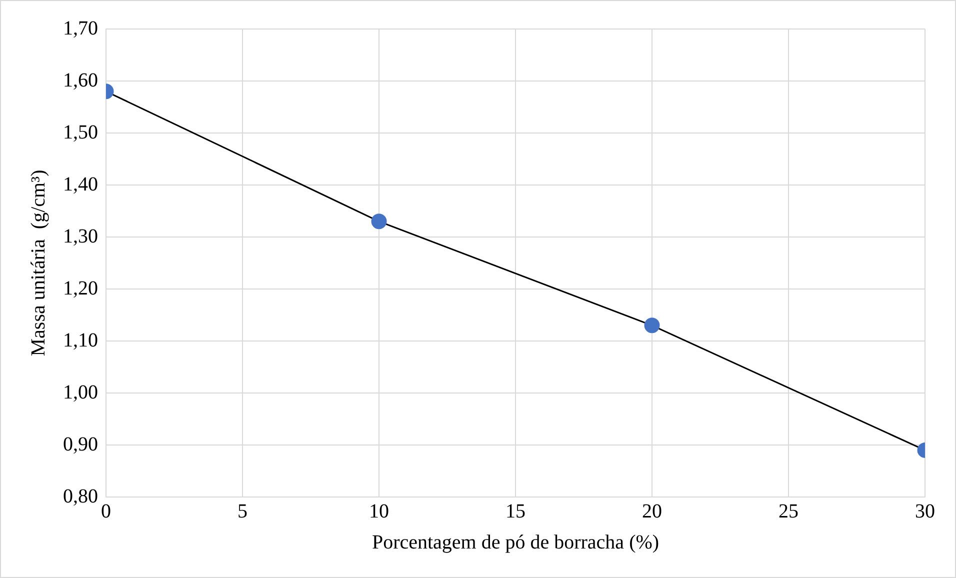  What do you see at coordinates (788, 511) in the screenshot?
I see `x-tick-label: 25` at bounding box center [788, 511].